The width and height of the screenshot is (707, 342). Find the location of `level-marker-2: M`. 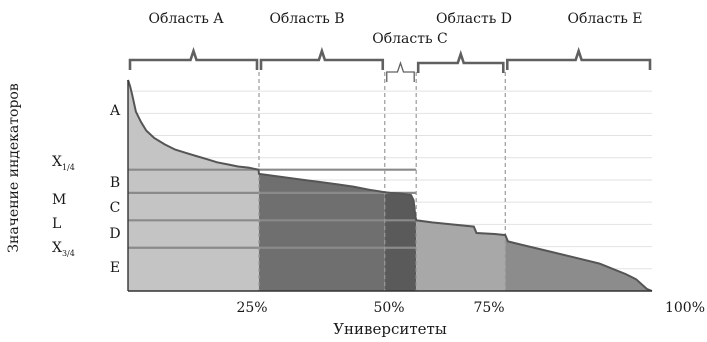

level-marker-2: M is located at coordinates (59, 200).